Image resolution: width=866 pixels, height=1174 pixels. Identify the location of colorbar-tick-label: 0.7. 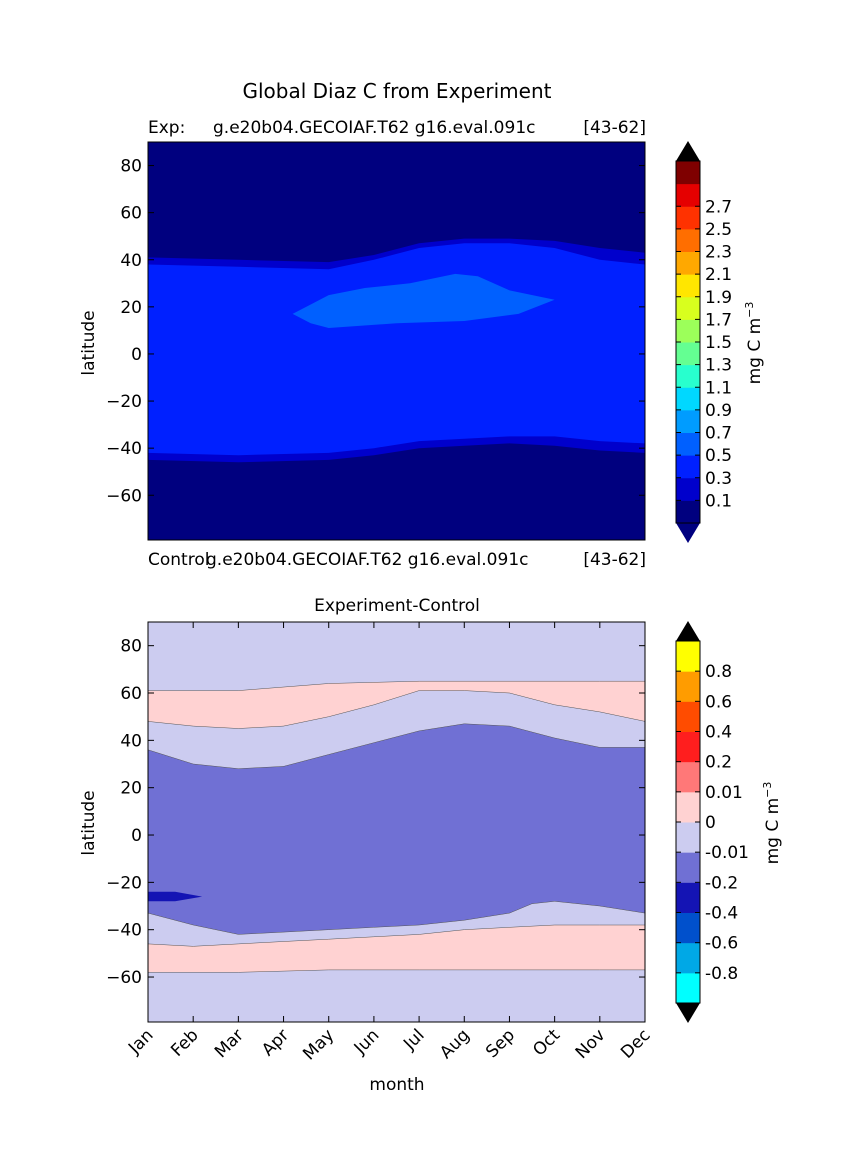
(718, 434).